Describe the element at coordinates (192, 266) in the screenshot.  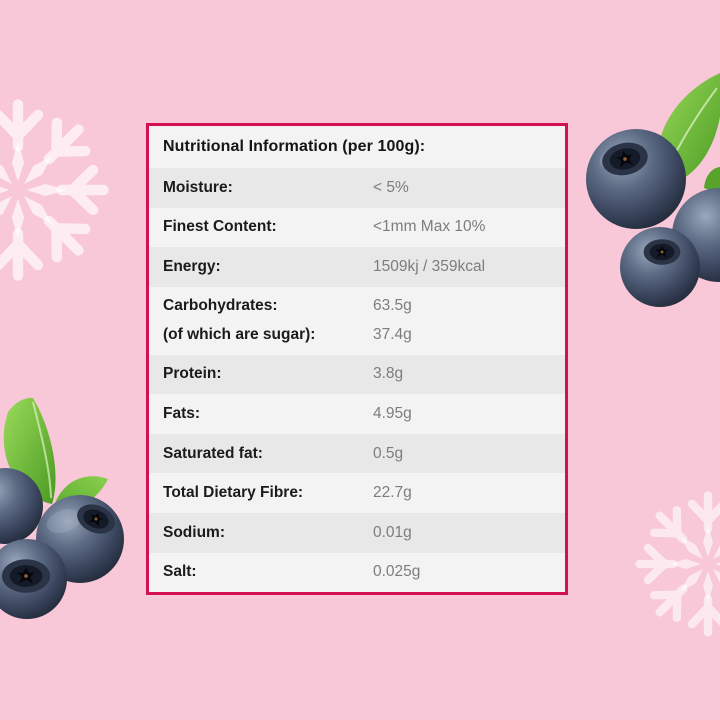
I see `row-label: Energy:` at that location.